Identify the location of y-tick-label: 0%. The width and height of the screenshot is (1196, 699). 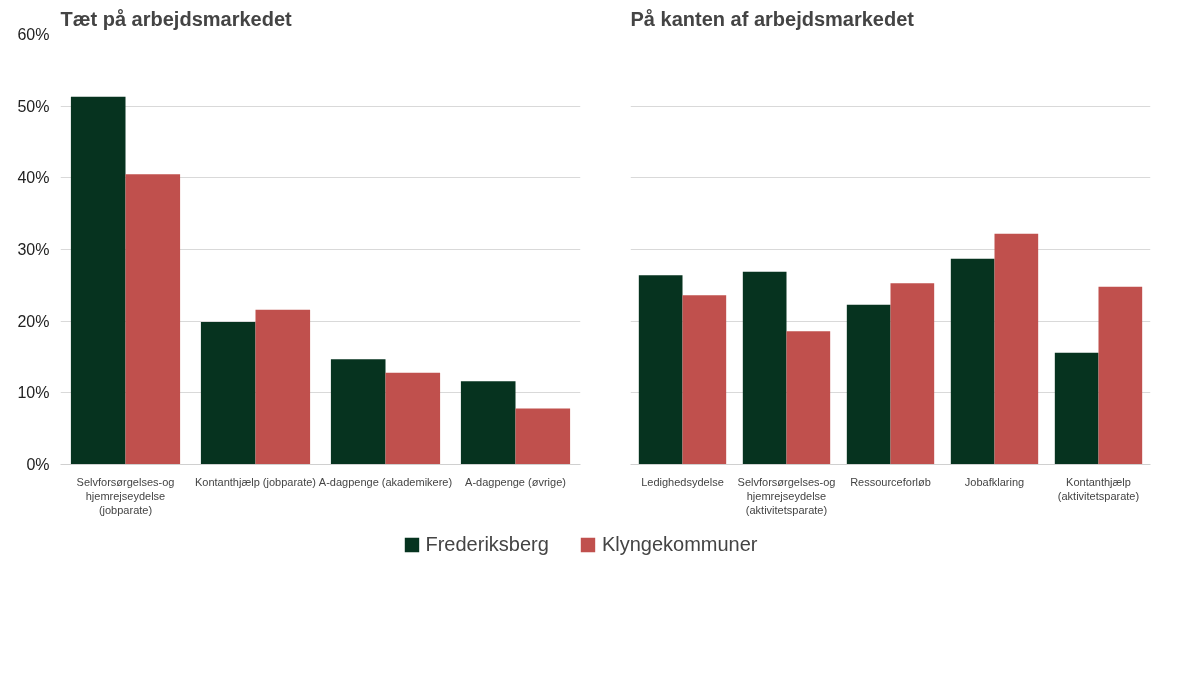
(38, 464).